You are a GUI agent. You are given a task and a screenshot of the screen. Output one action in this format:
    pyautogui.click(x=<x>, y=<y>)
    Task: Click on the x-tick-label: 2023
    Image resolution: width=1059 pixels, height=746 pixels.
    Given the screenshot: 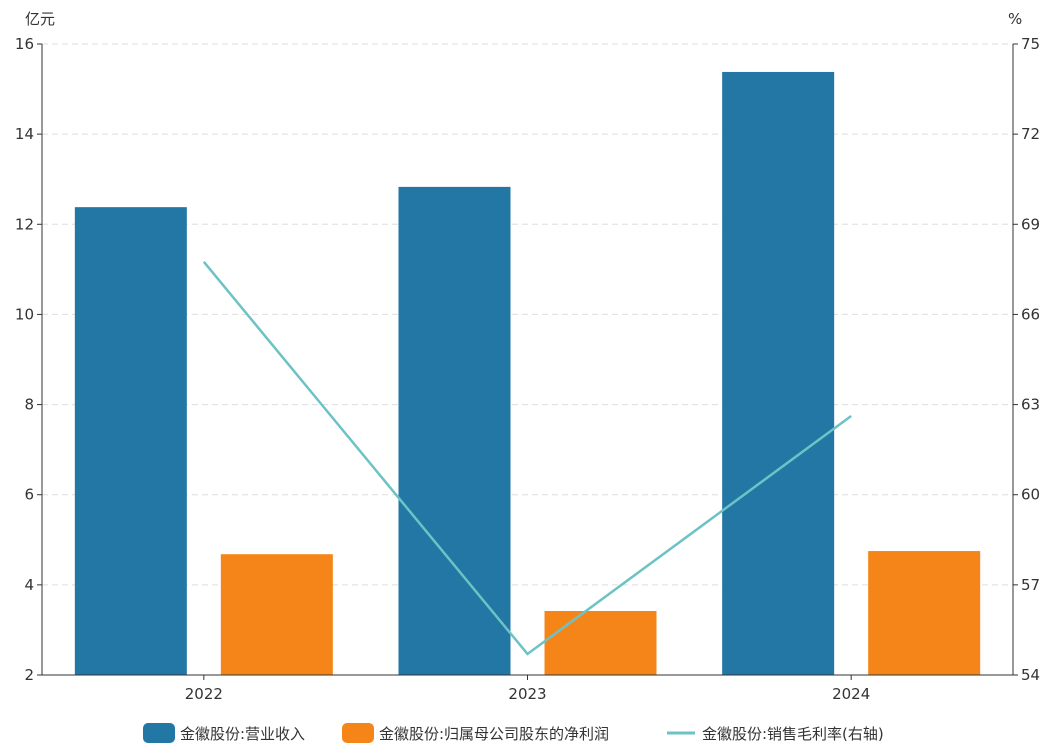 What is the action you would take?
    pyautogui.click(x=527, y=694)
    